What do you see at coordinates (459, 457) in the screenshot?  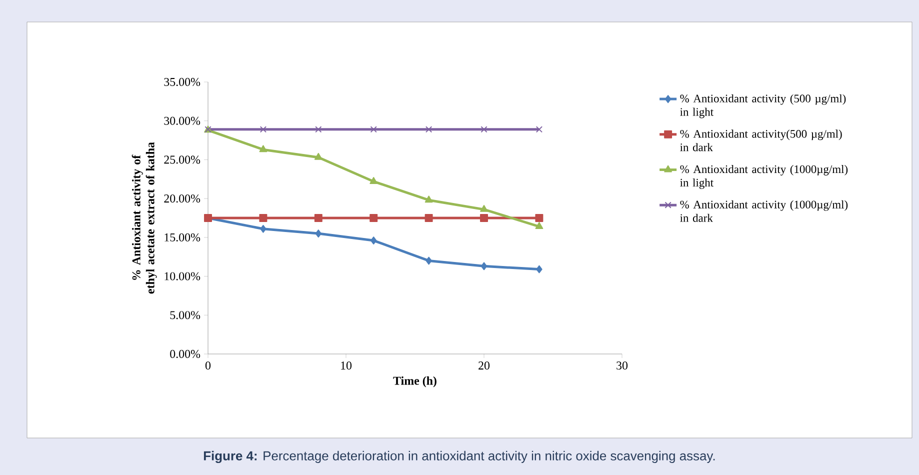 I see `text: Figure 4: Percentage deterioration in antioxidant activity in nitric oxide scavenging assay.` at bounding box center [459, 457].